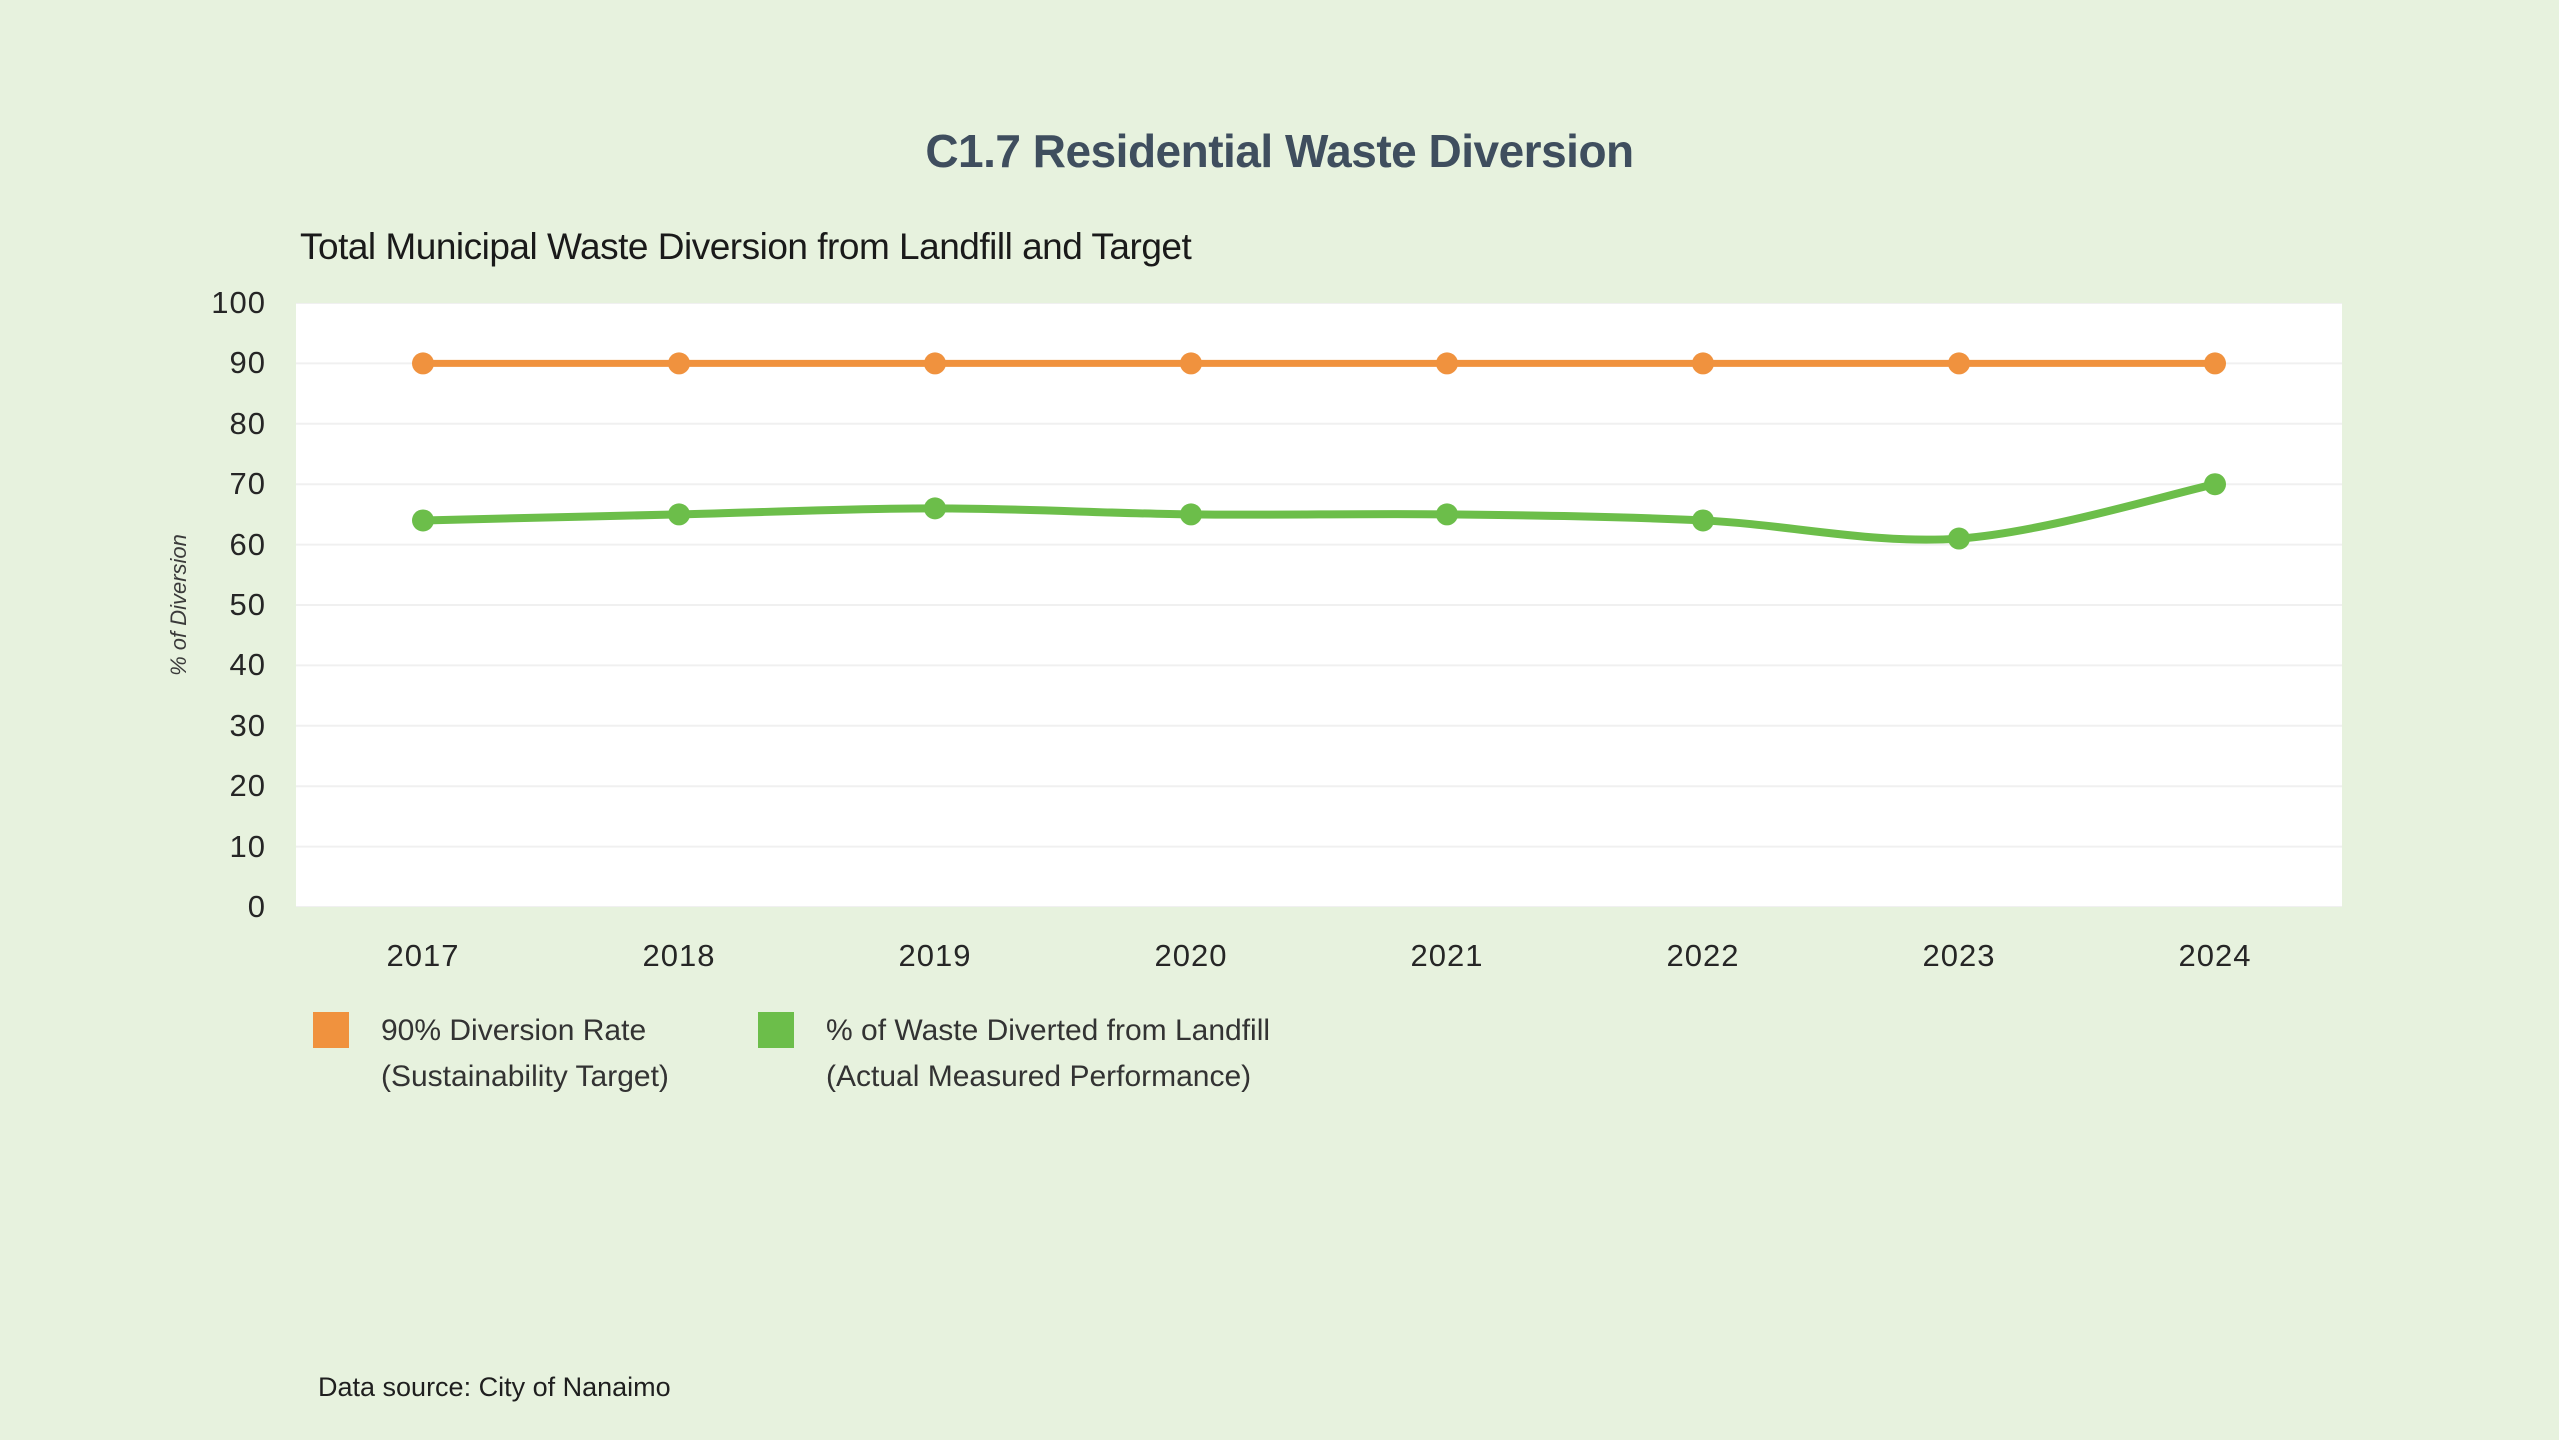 The image size is (2559, 1440). I want to click on data-point-target-2019, so click(935, 363).